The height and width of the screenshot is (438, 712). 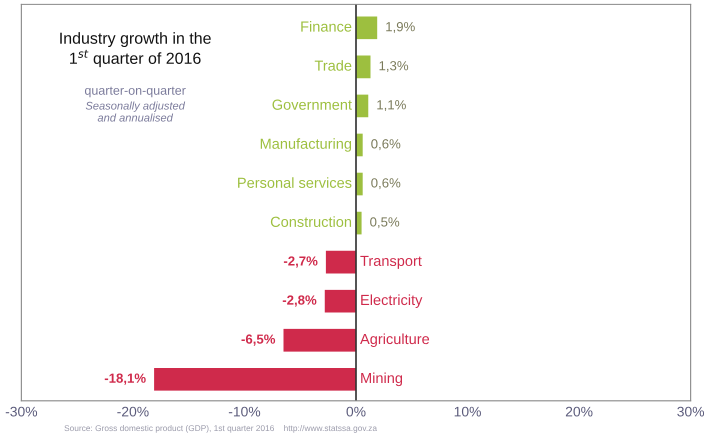 I want to click on y-tick-label: Personal services, so click(x=295, y=182).